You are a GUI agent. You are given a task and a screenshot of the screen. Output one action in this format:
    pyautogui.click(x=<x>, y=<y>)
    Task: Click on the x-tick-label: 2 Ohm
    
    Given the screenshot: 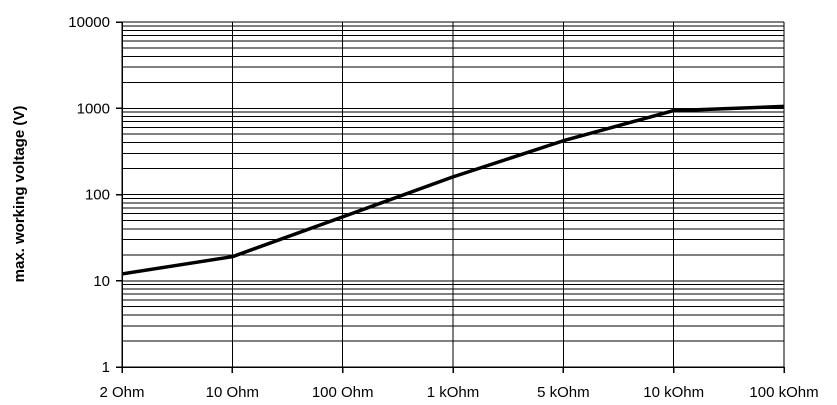 What is the action you would take?
    pyautogui.click(x=121, y=392)
    